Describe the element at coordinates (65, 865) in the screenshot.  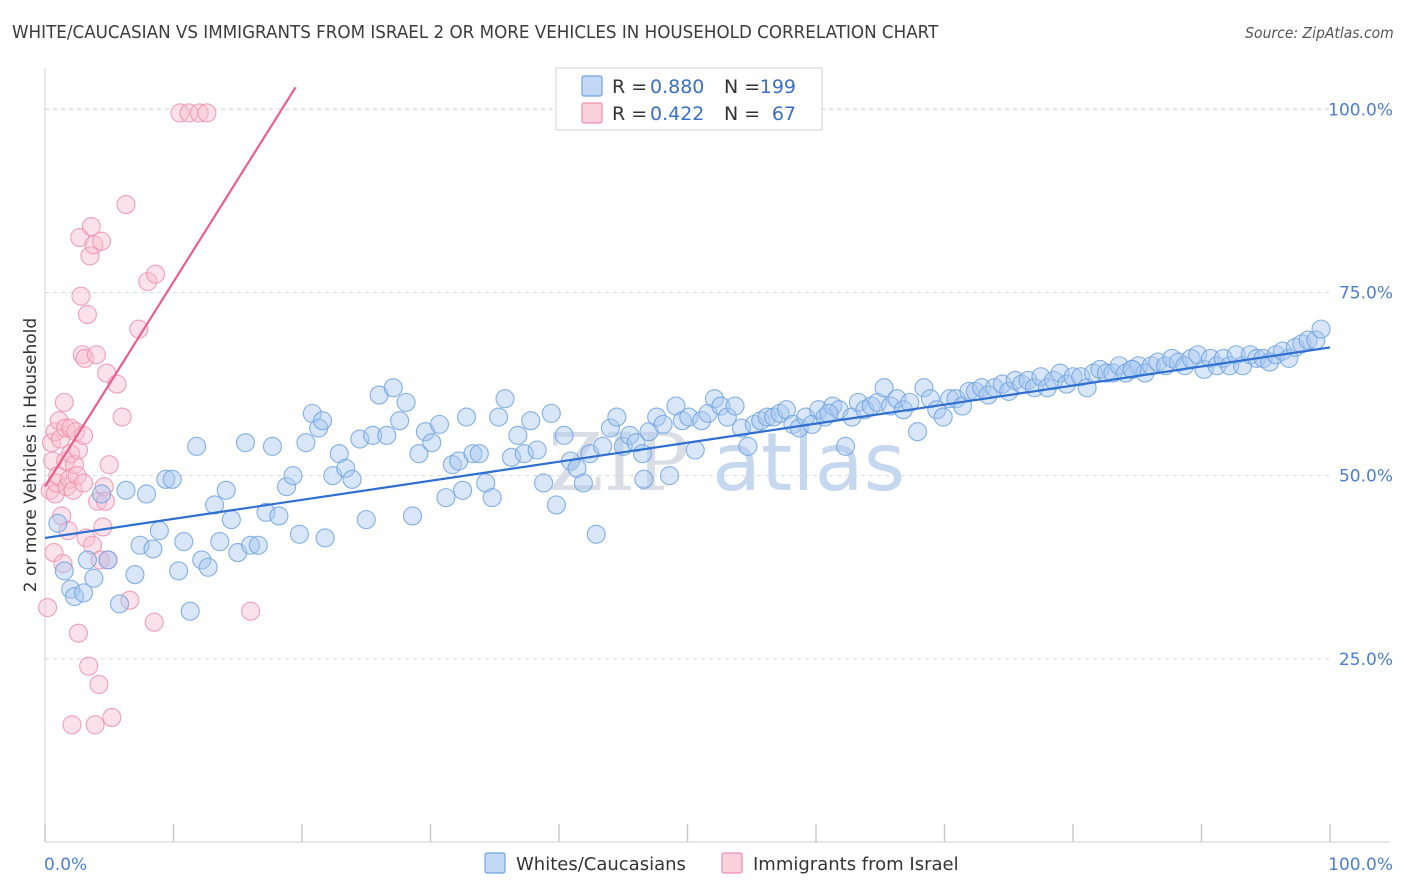
I see `x-tick-label: 0.0%` at that location.